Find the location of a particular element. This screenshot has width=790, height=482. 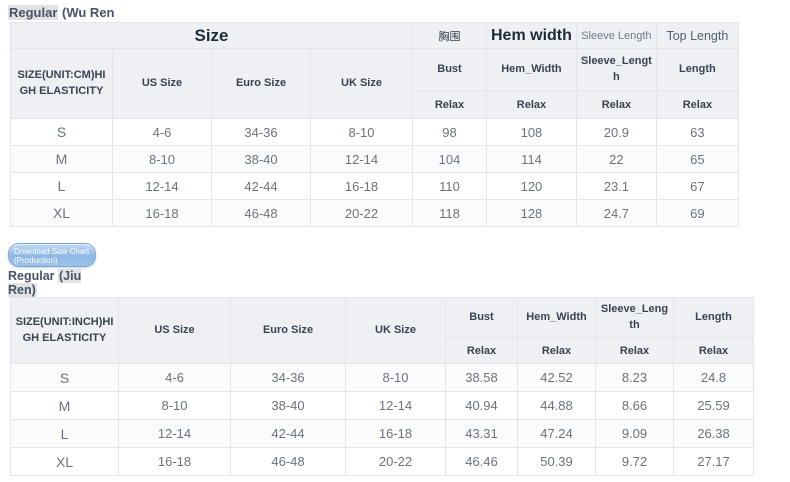

value-cell: 34-36 is located at coordinates (288, 377).